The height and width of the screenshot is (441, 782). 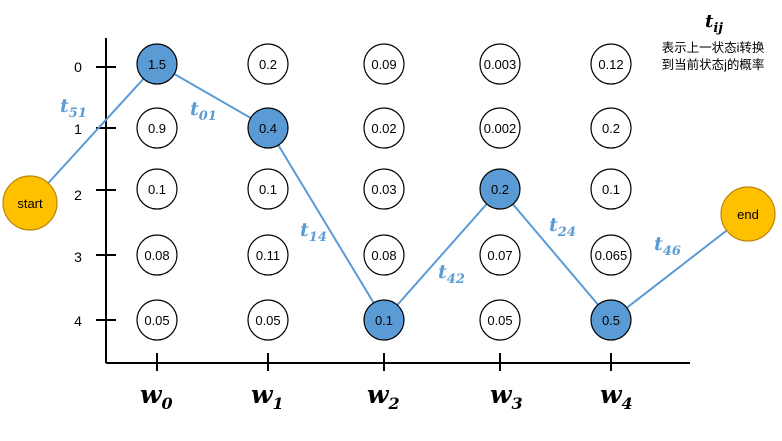 I want to click on state-node: 0.07, so click(x=500, y=255).